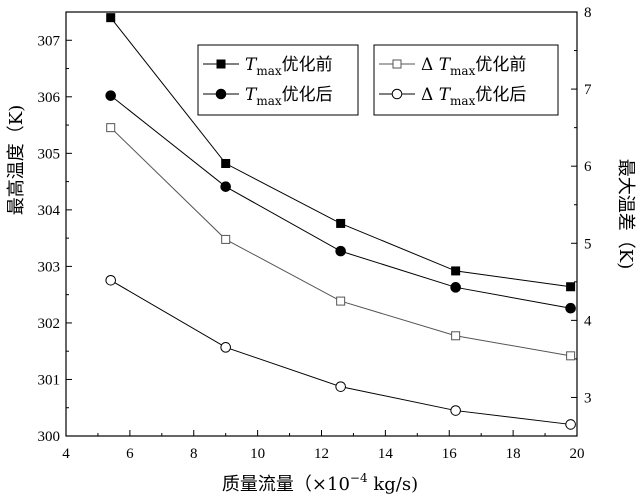 This screenshot has width=640, height=497. I want to click on y-right-axis-title: 最大温差（K), so click(625, 214).